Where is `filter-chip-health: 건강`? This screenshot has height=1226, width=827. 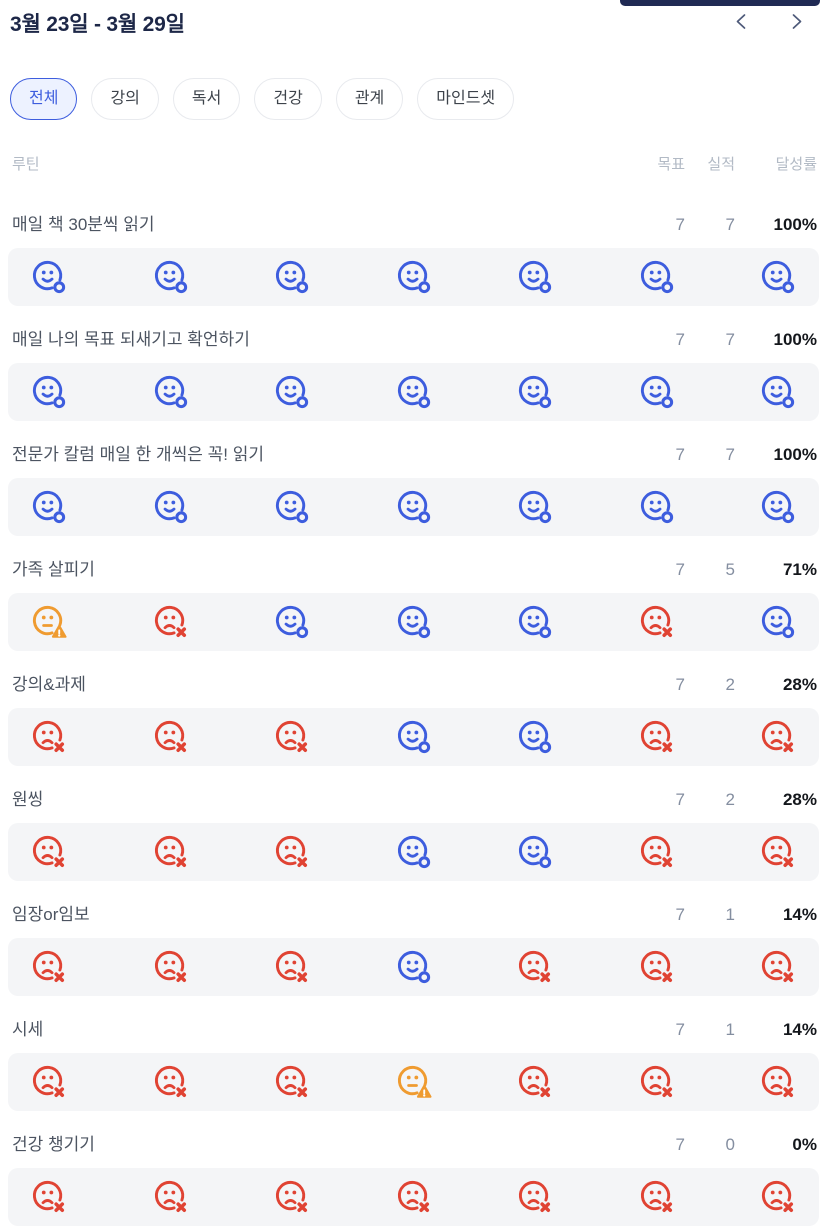
filter-chip-health: 건강 is located at coordinates (288, 99).